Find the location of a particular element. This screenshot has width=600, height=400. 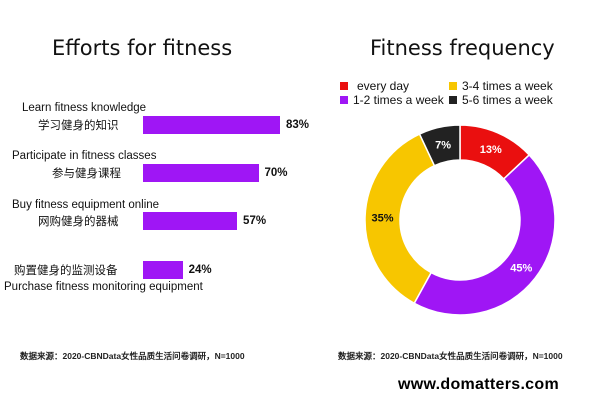

legend-swatch-1-2-times is located at coordinates (344, 100).